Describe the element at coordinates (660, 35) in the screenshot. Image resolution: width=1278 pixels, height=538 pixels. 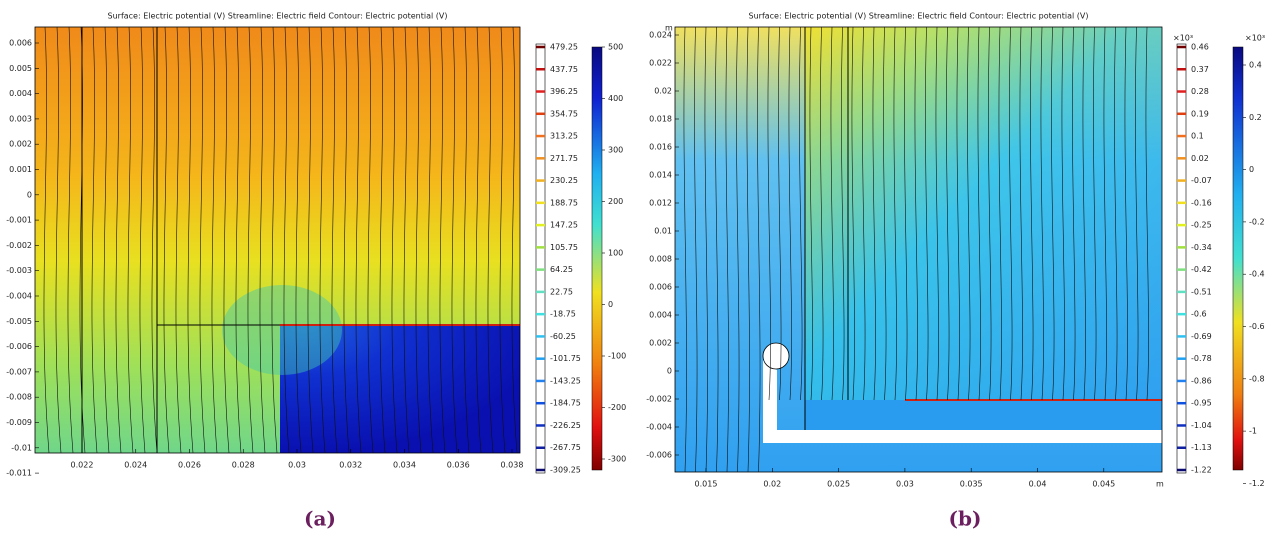
I see `y-tick-label: 0.024` at that location.